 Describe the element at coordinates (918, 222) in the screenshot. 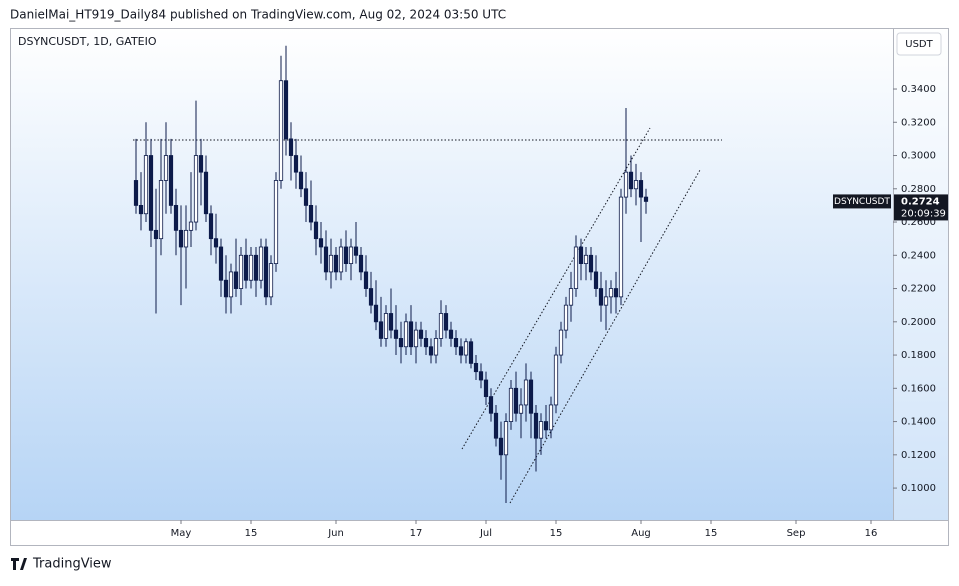

I see `y-tick-label: 0.2600` at that location.